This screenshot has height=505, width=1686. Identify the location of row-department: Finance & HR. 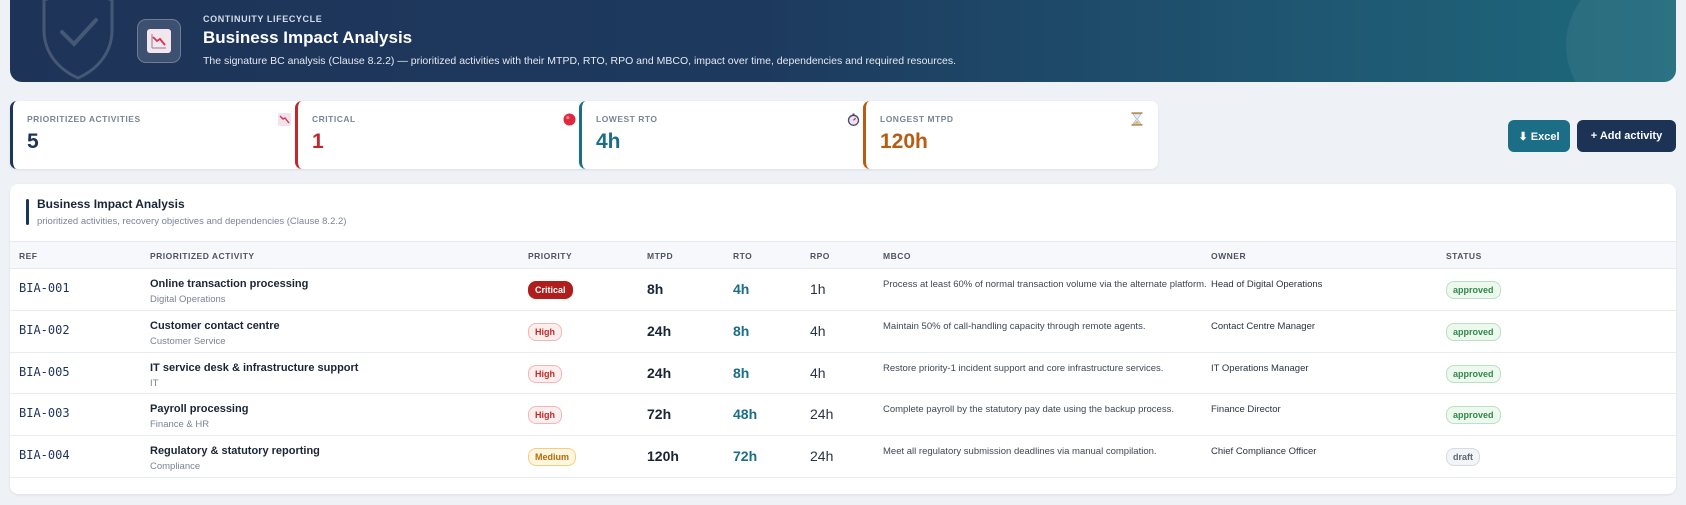
(180, 425).